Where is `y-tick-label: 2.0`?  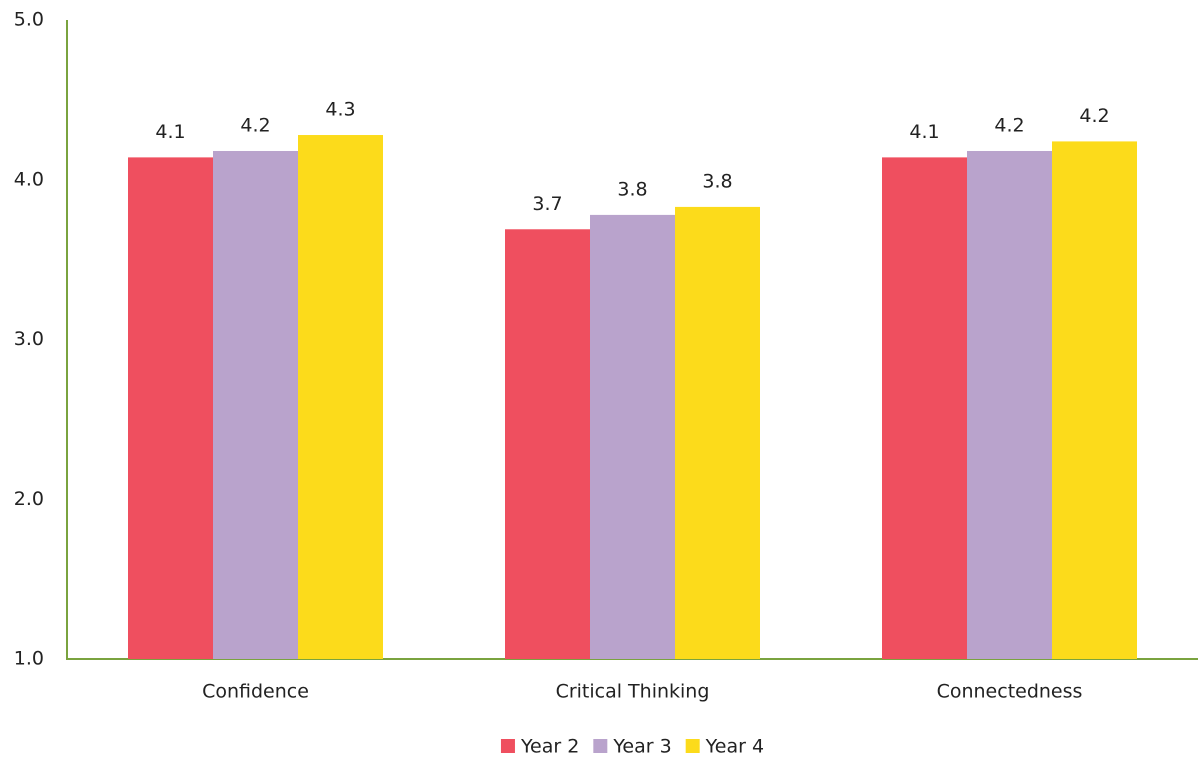 y-tick-label: 2.0 is located at coordinates (29, 499).